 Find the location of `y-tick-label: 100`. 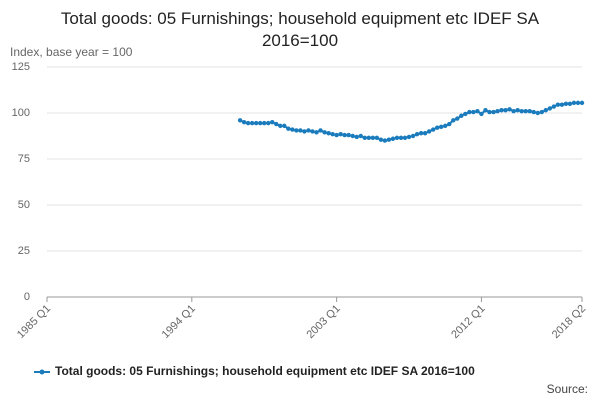

y-tick-label: 100 is located at coordinates (21, 113).